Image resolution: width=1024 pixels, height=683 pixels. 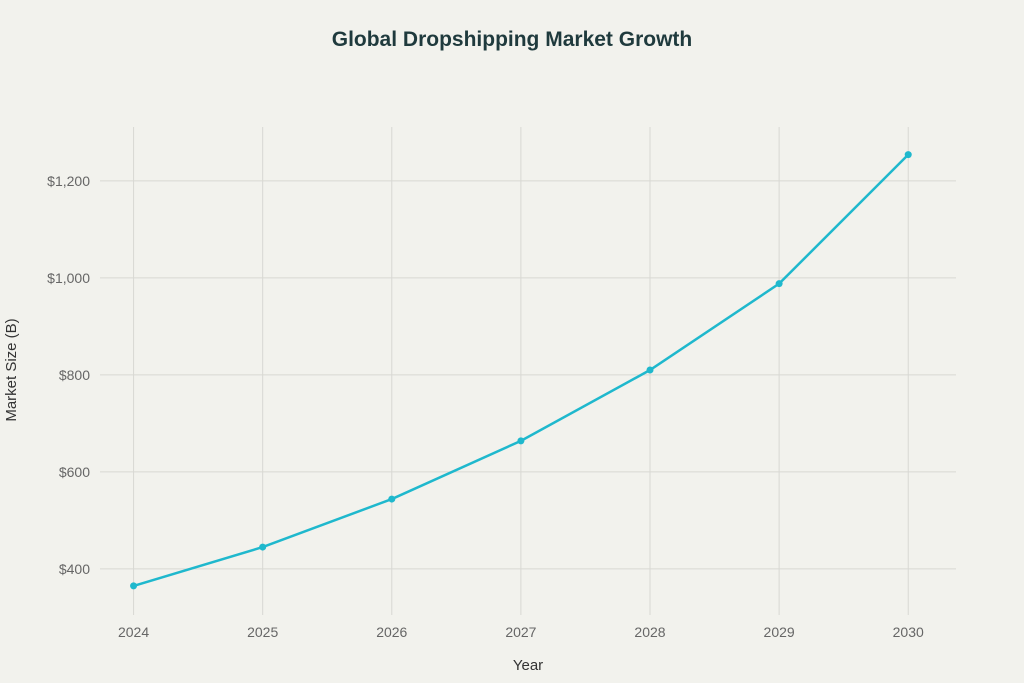 What do you see at coordinates (262, 632) in the screenshot?
I see `x-tick-label: 2025` at bounding box center [262, 632].